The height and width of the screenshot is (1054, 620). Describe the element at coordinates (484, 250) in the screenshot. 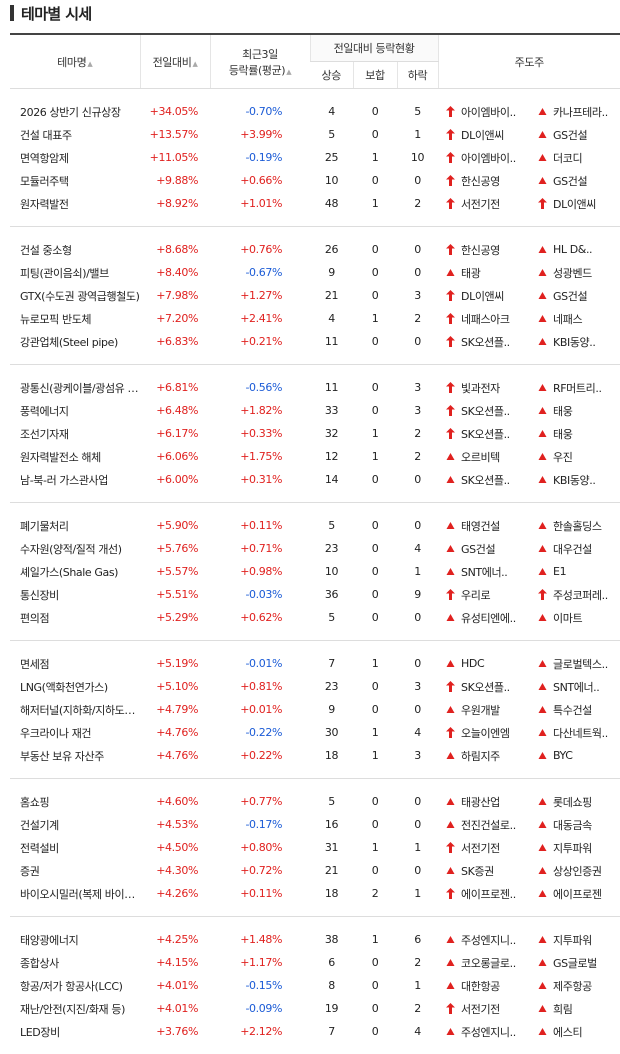

I see `leader-stock: 한신공영` at that location.